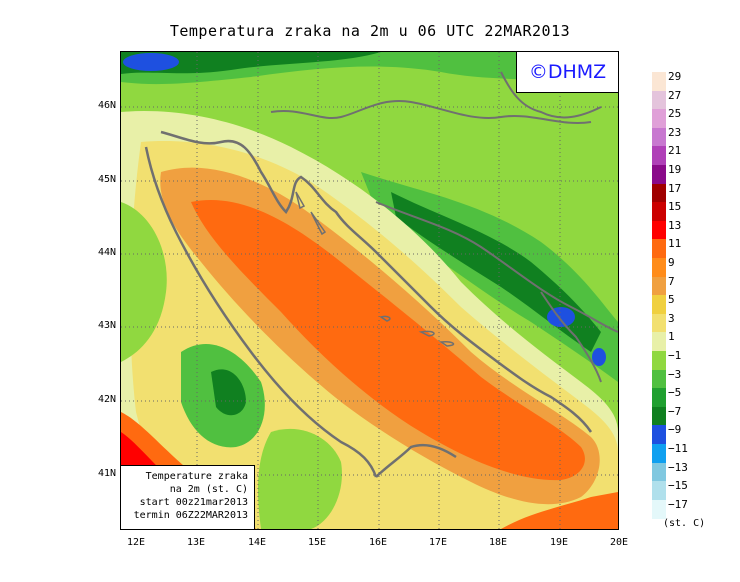  I want to click on italy-dark-patch, so click(228, 392).